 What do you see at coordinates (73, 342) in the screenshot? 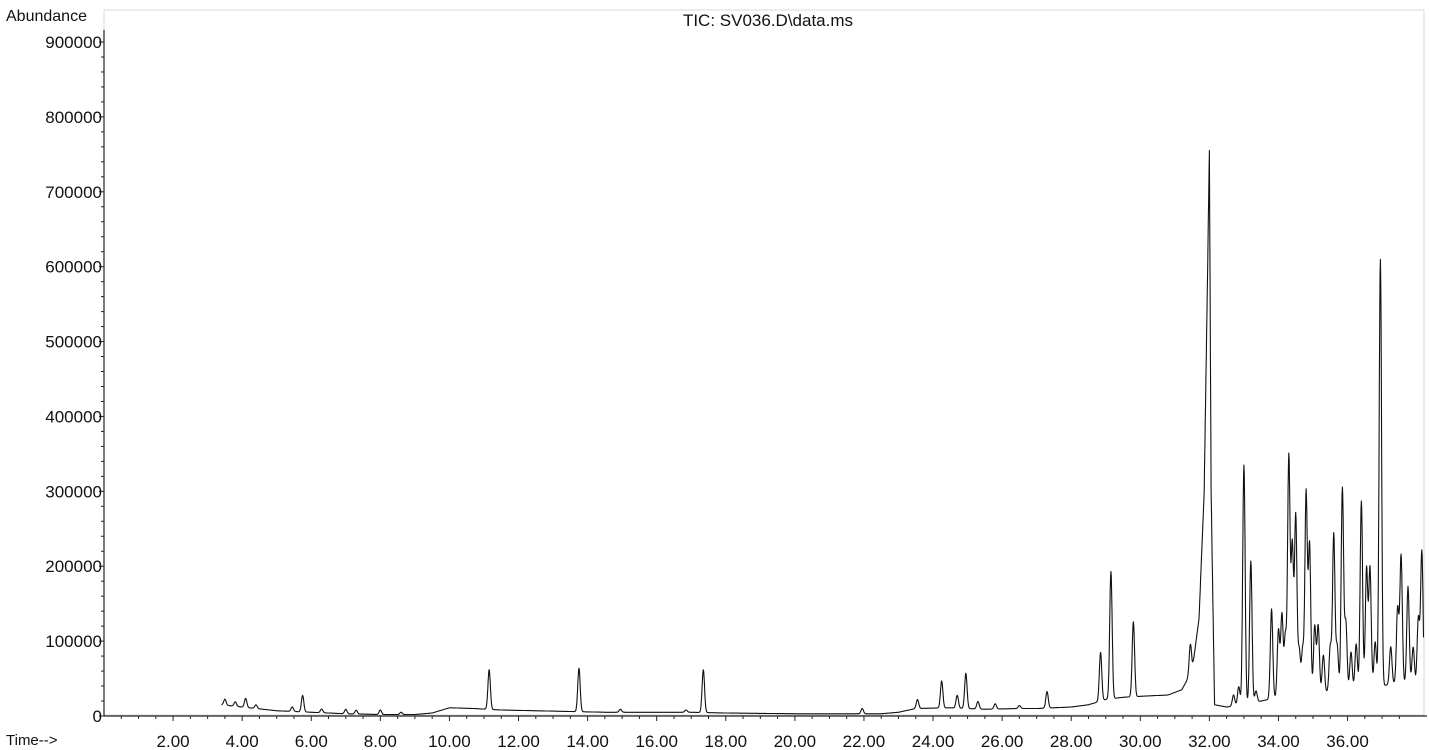
I see `y-tick-label: 500000` at bounding box center [73, 342].